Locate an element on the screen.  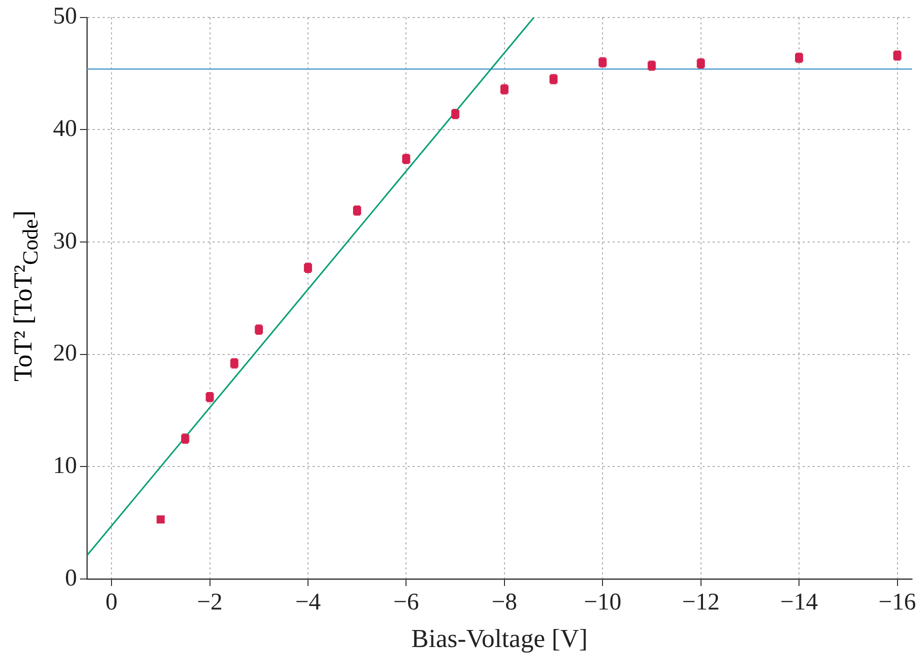
y-tick-label: 20 is located at coordinates (65, 353).